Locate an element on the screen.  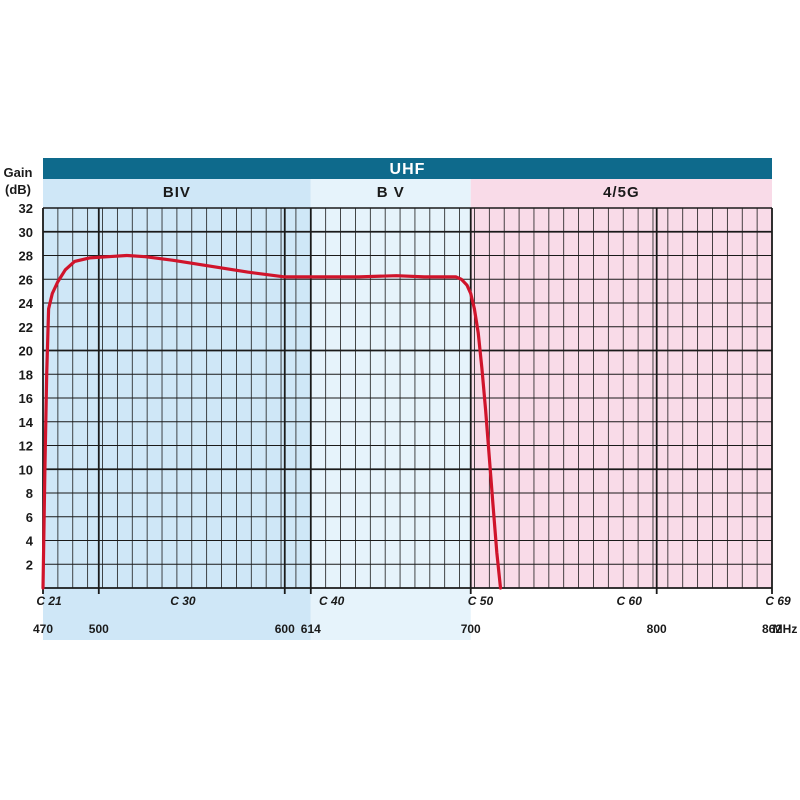
y-tick-label: 14 is located at coordinates (26, 422).